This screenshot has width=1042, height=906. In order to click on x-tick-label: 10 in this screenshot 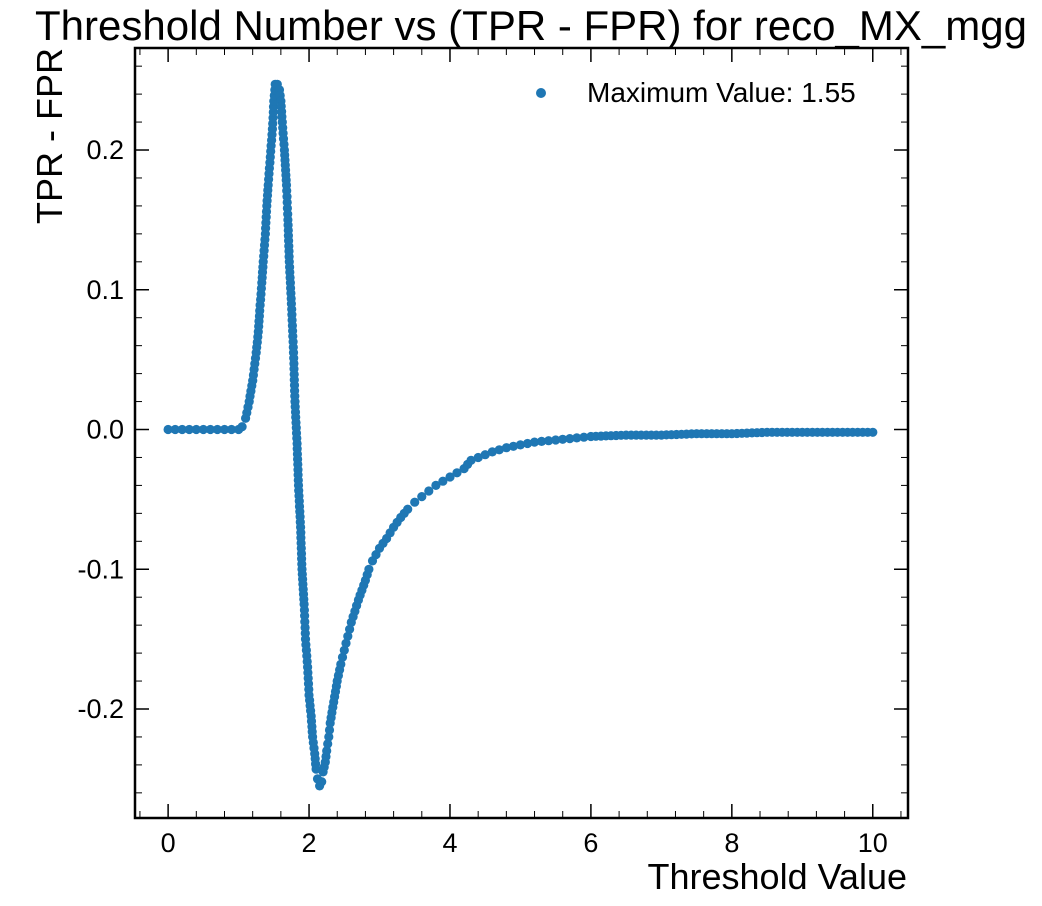, I will do `click(873, 843)`.